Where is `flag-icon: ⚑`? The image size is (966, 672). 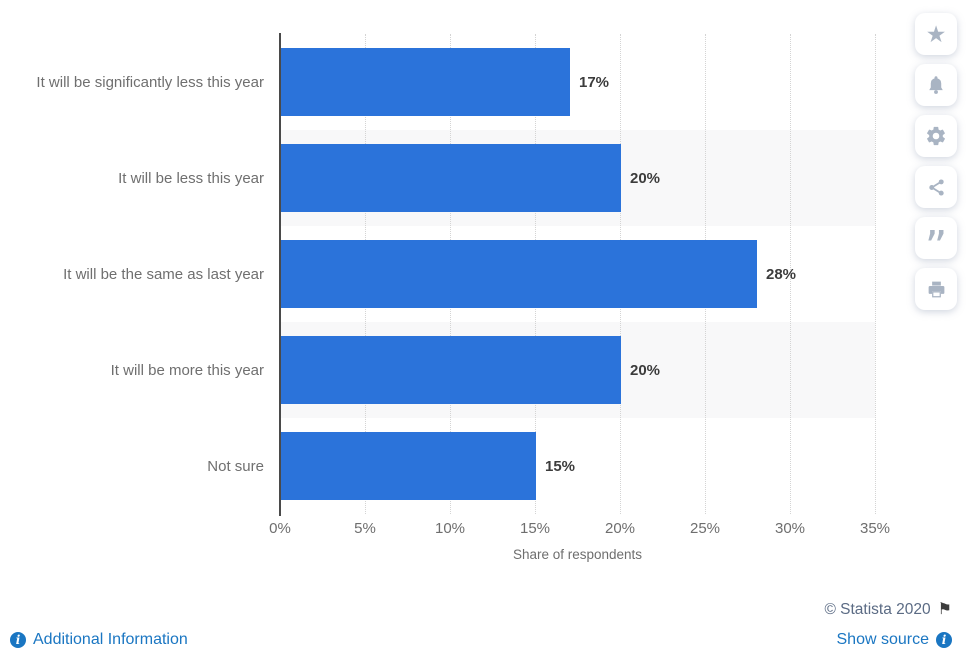 flag-icon: ⚑ is located at coordinates (944, 609).